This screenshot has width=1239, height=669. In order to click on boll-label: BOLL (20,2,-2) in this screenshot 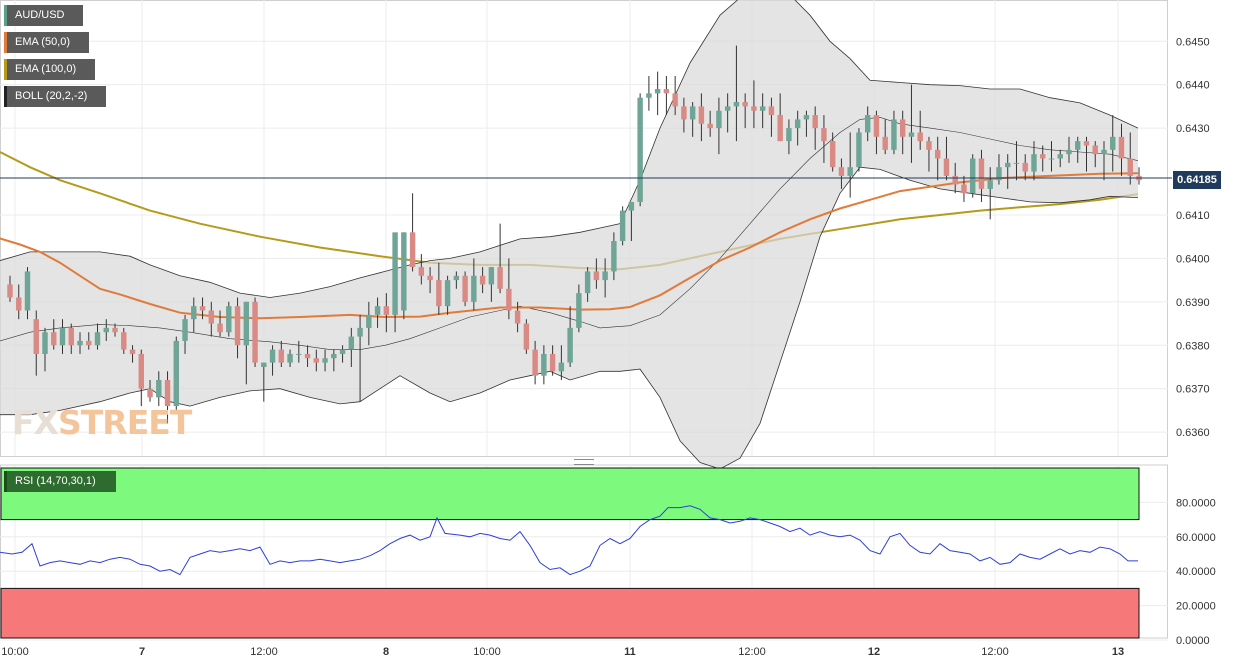, I will do `click(55, 96)`.